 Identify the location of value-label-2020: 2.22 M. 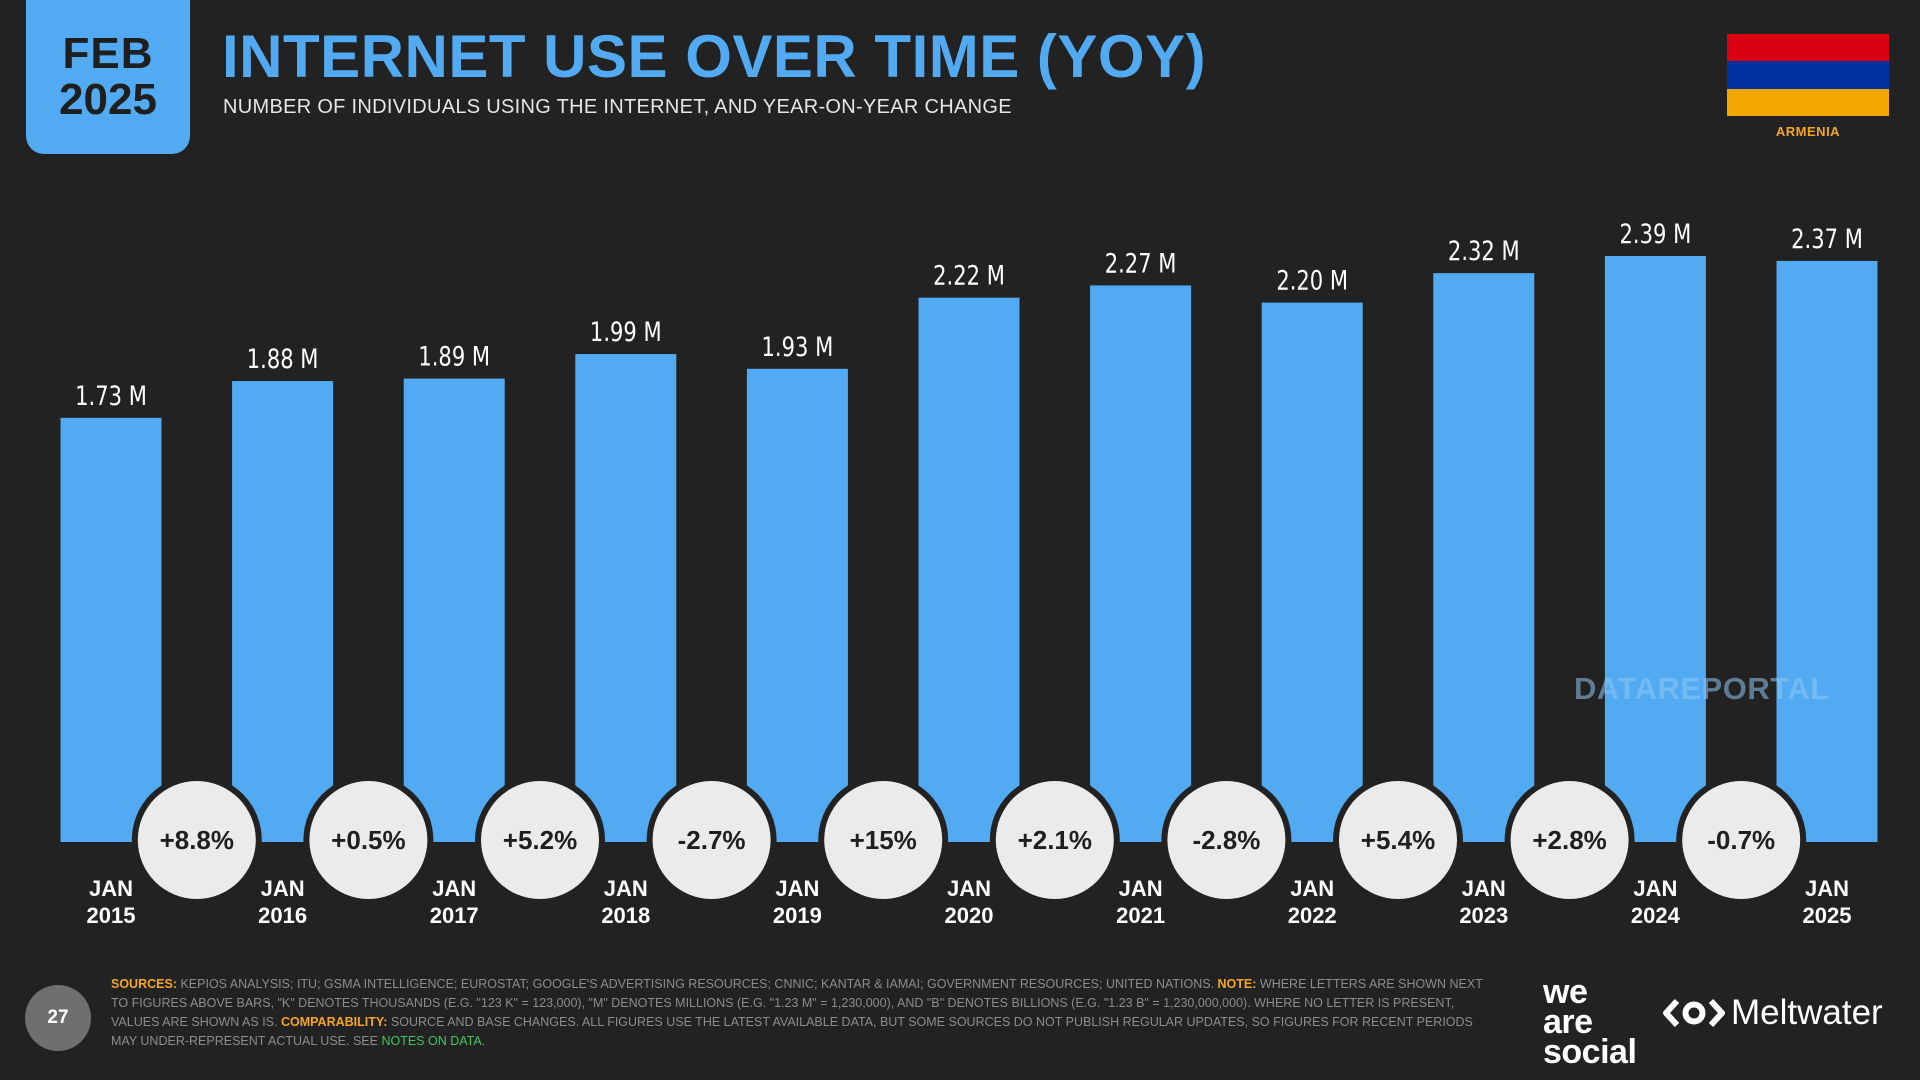
(969, 275).